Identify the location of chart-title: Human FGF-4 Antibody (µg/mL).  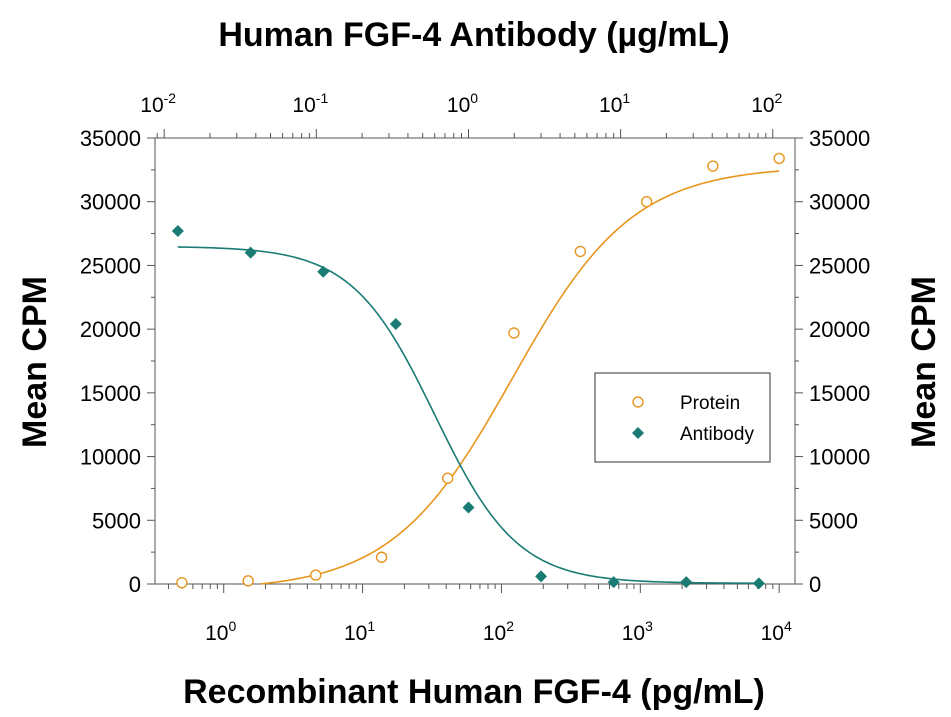
(473, 35).